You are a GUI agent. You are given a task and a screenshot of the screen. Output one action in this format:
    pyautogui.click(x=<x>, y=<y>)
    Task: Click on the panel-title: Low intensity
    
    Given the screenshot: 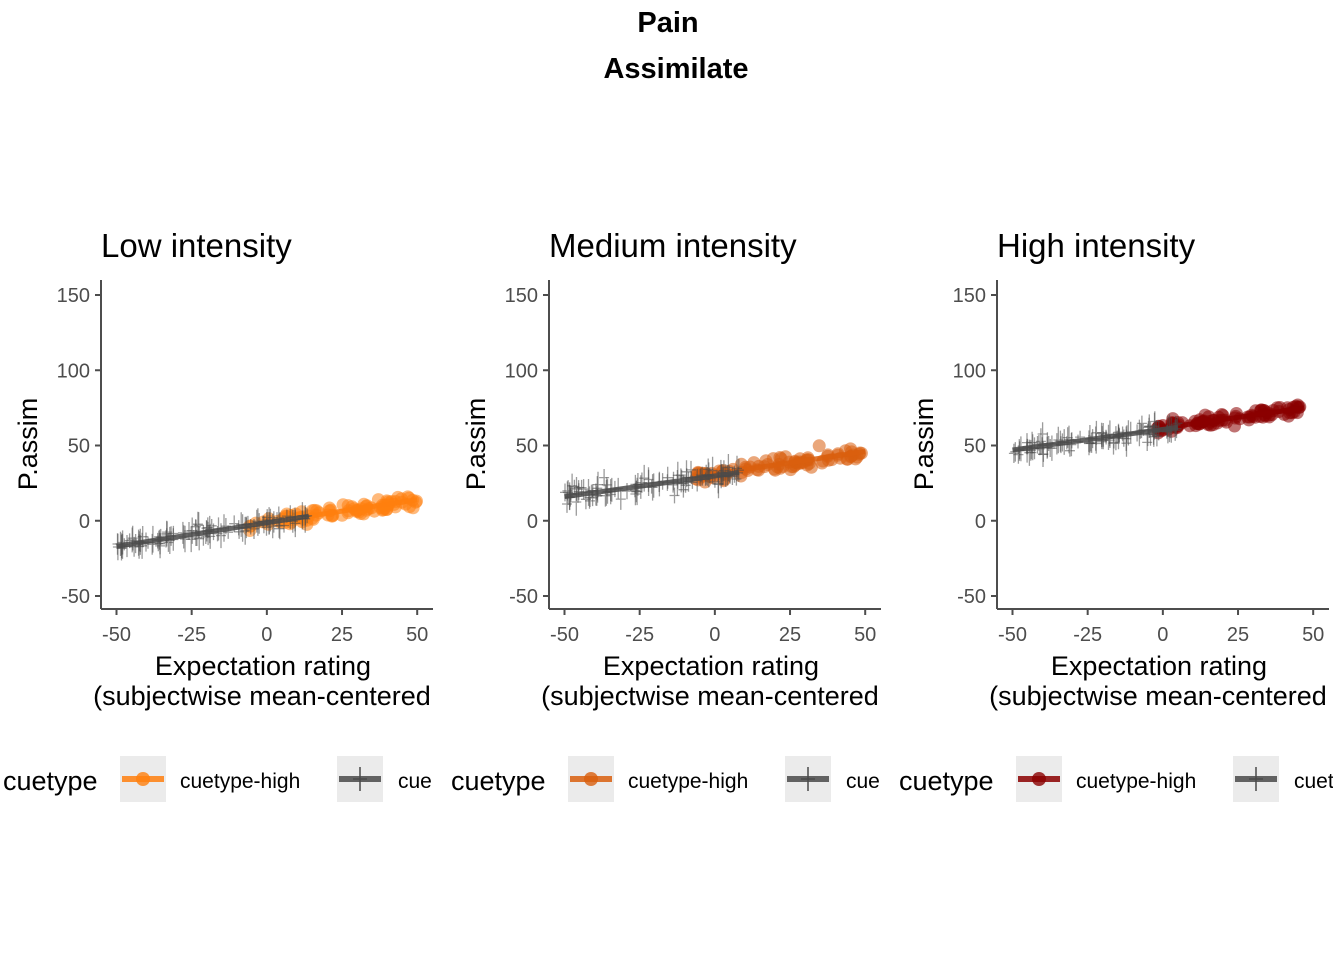 What is the action you would take?
    pyautogui.click(x=196, y=245)
    